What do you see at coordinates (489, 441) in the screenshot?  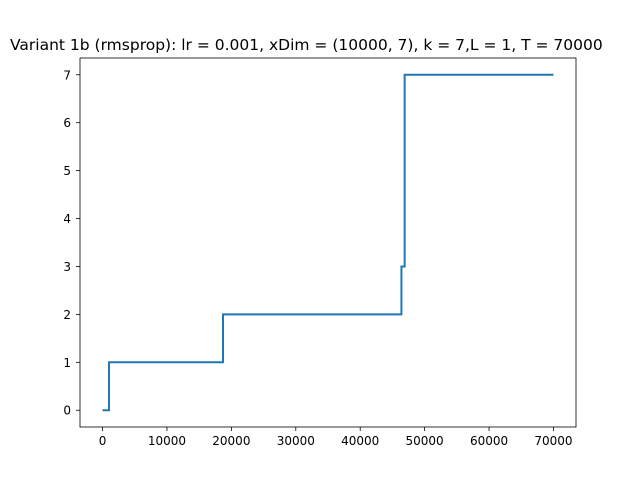 I see `x-tick-label: 60000` at bounding box center [489, 441].